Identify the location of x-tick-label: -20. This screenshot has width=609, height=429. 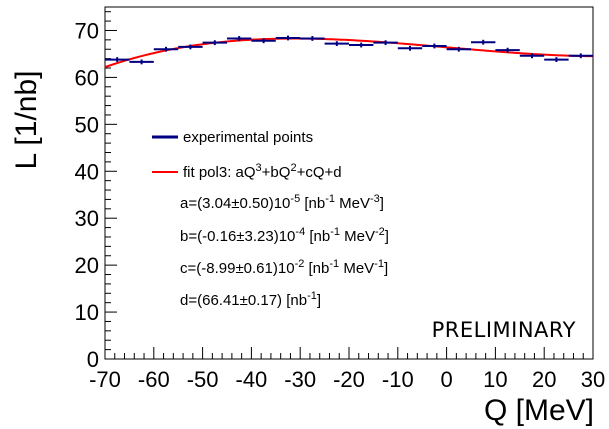
(349, 379).